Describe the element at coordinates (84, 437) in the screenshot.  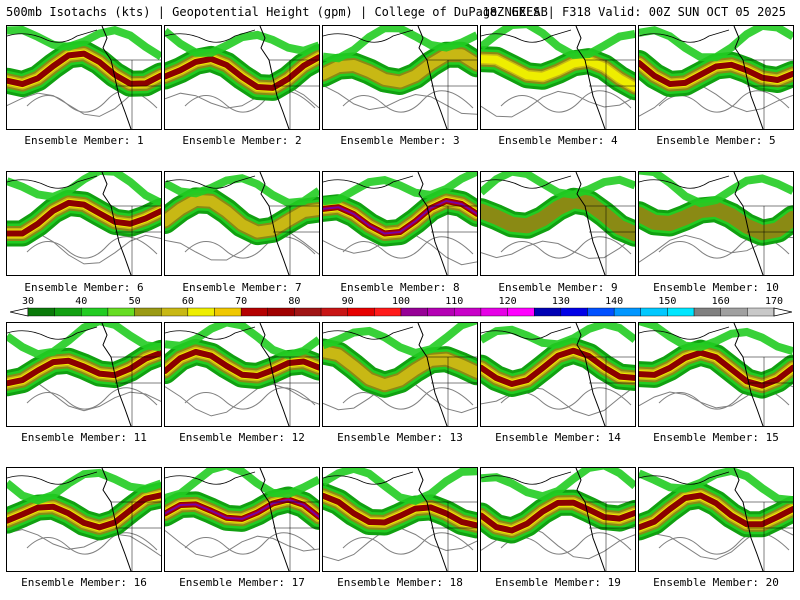
I see `ensemble-member-label: Ensemble Member: 11` at that location.